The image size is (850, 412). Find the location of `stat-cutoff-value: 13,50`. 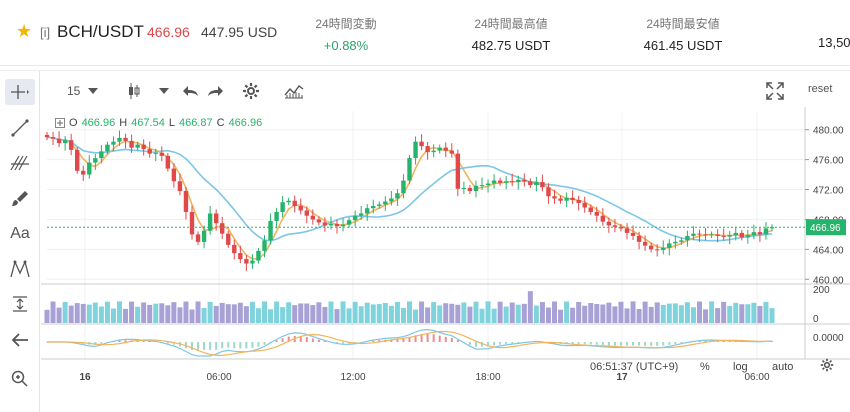

stat-cutoff-value: 13,50 is located at coordinates (834, 42).